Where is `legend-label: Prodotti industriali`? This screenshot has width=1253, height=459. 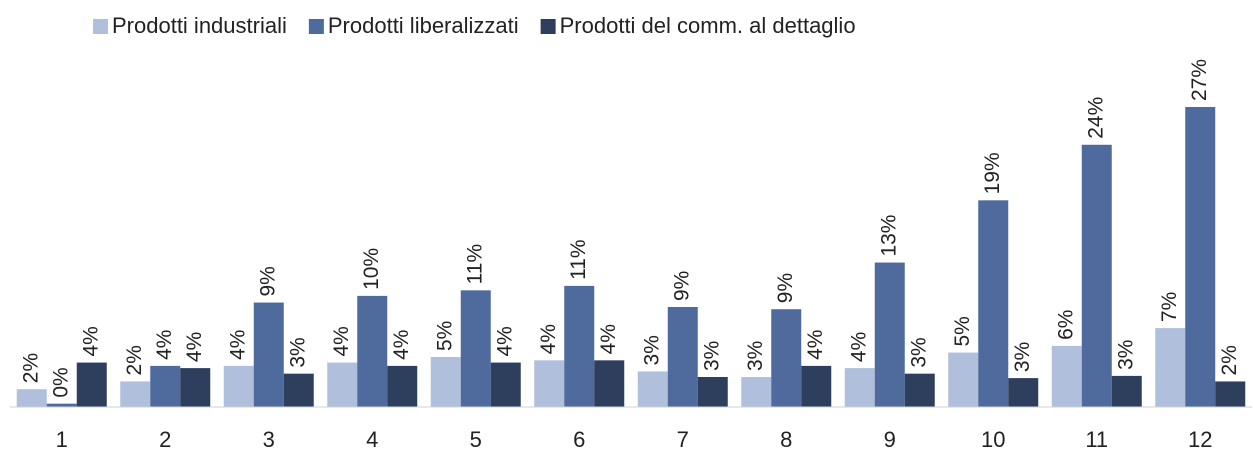 legend-label: Prodotti industriali is located at coordinates (199, 25).